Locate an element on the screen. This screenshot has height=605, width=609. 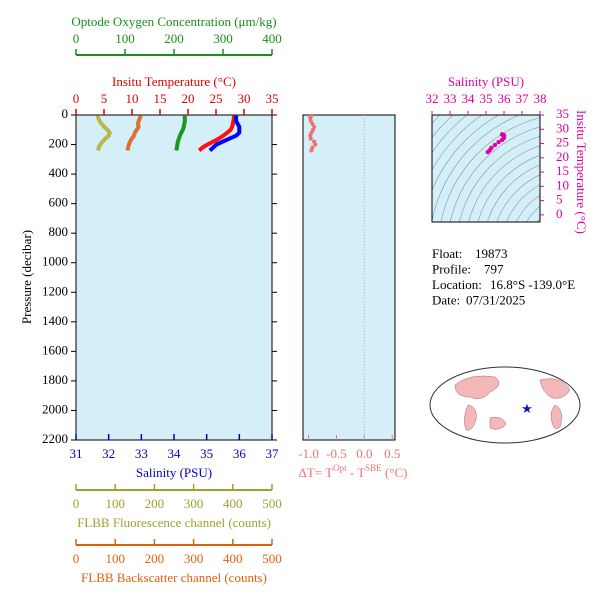
x-tick-label: 30 is located at coordinates (244, 98).